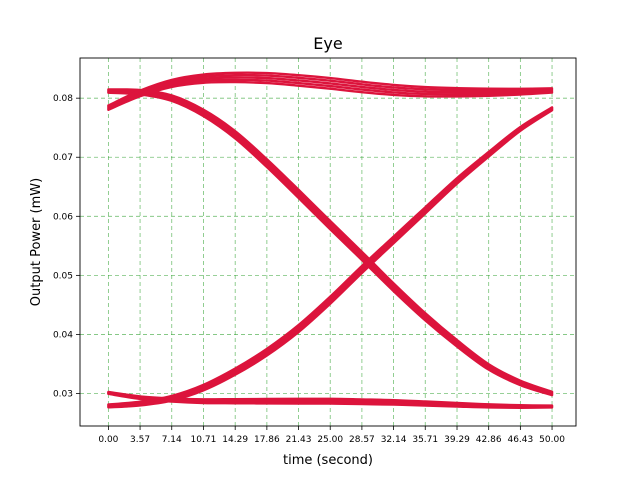  Describe the element at coordinates (63, 335) in the screenshot. I see `y-tick-label: 0.04` at that location.